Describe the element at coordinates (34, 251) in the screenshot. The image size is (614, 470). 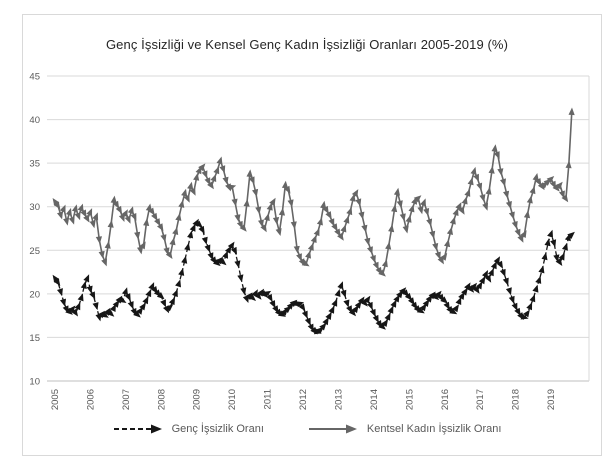
I see `y-tick-label: 25` at that location.